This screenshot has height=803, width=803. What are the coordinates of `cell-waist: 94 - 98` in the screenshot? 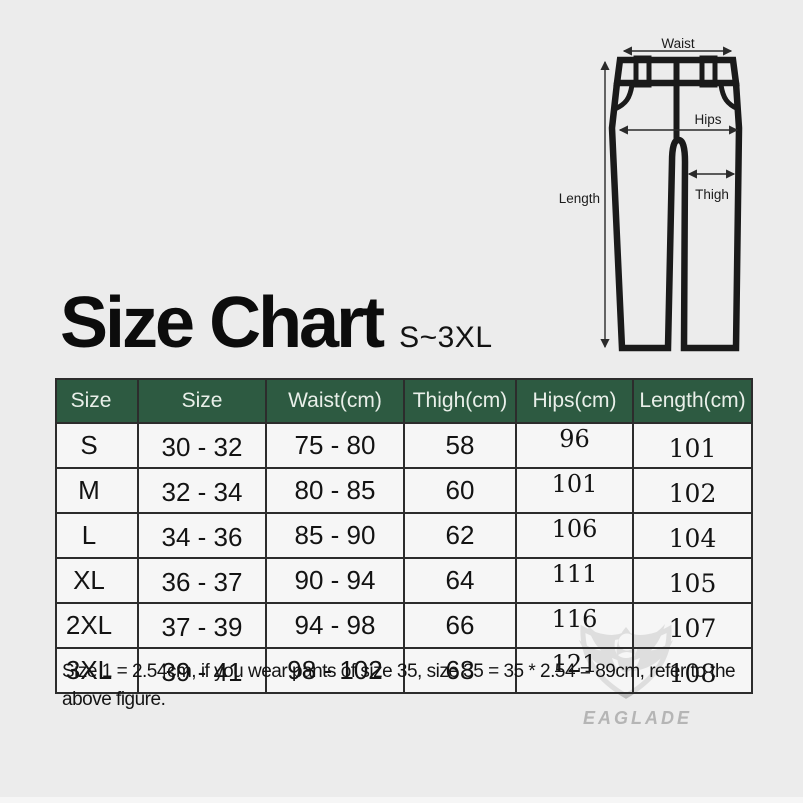 It's located at (335, 625).